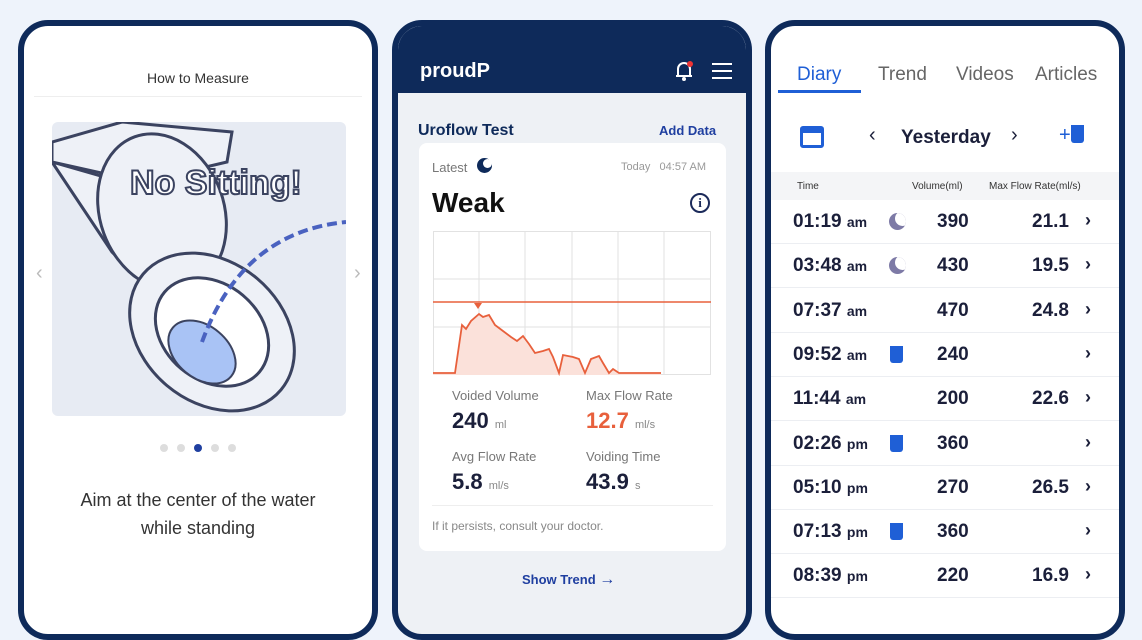 The height and width of the screenshot is (640, 1142). I want to click on tab-diary: Diary, so click(819, 74).